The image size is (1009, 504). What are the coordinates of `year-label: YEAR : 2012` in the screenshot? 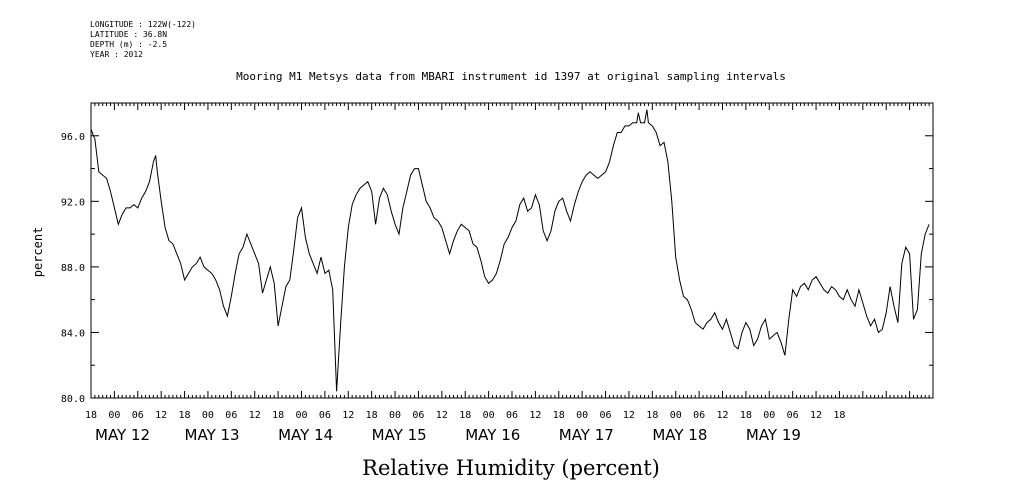 It's located at (116, 54).